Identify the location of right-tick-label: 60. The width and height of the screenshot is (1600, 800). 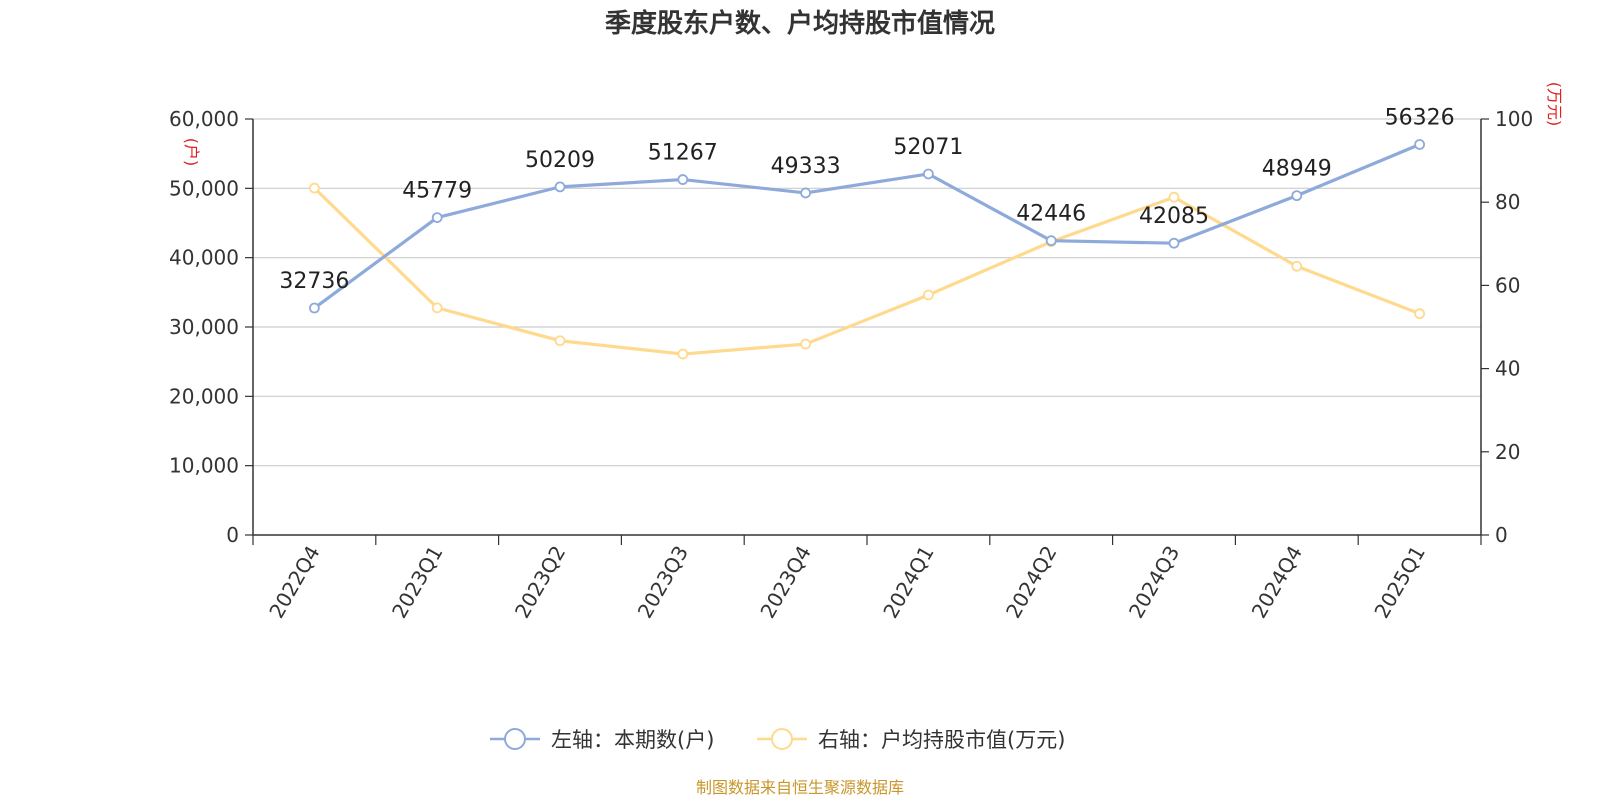
(1507, 285).